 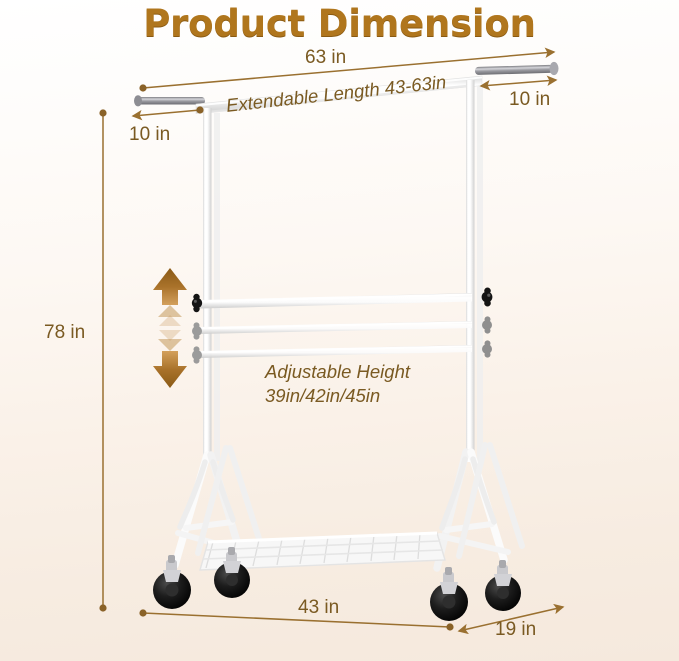 I want to click on adjustable-bars, so click(x=336, y=325).